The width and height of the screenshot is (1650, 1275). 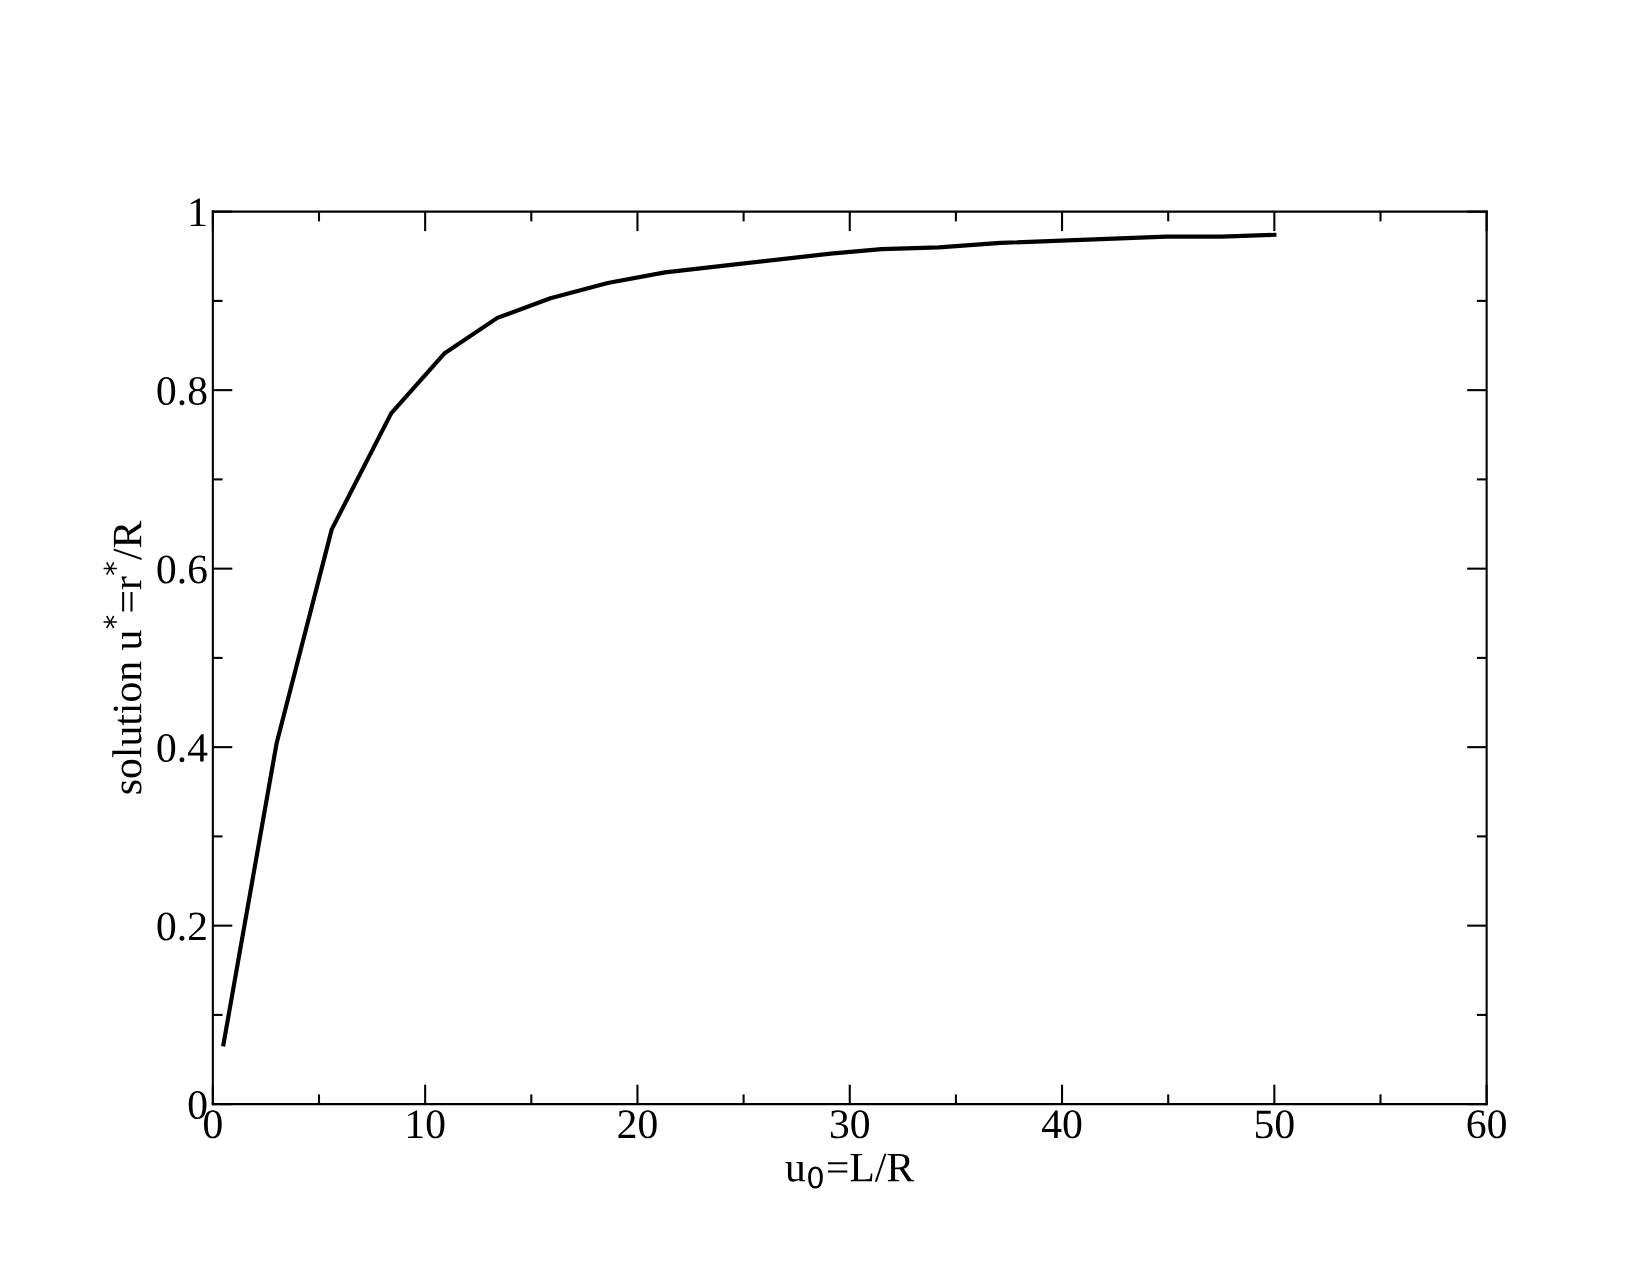 What do you see at coordinates (1062, 1124) in the screenshot?
I see `x-tick-label: 40` at bounding box center [1062, 1124].